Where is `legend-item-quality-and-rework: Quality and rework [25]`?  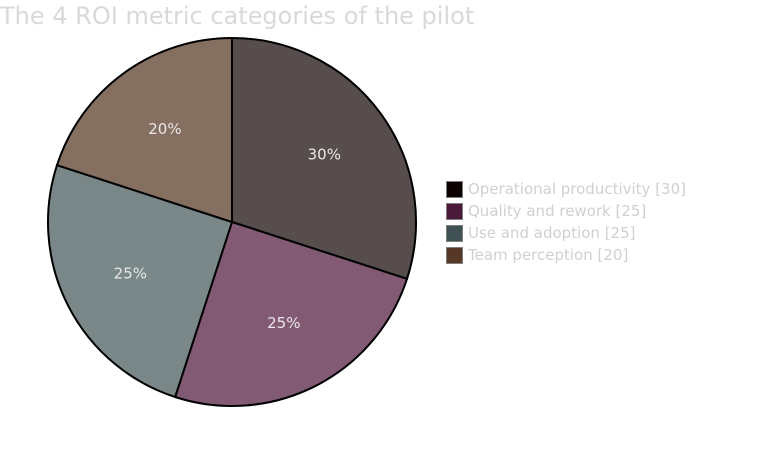 legend-item-quality-and-rework: Quality and rework [25] is located at coordinates (566, 211).